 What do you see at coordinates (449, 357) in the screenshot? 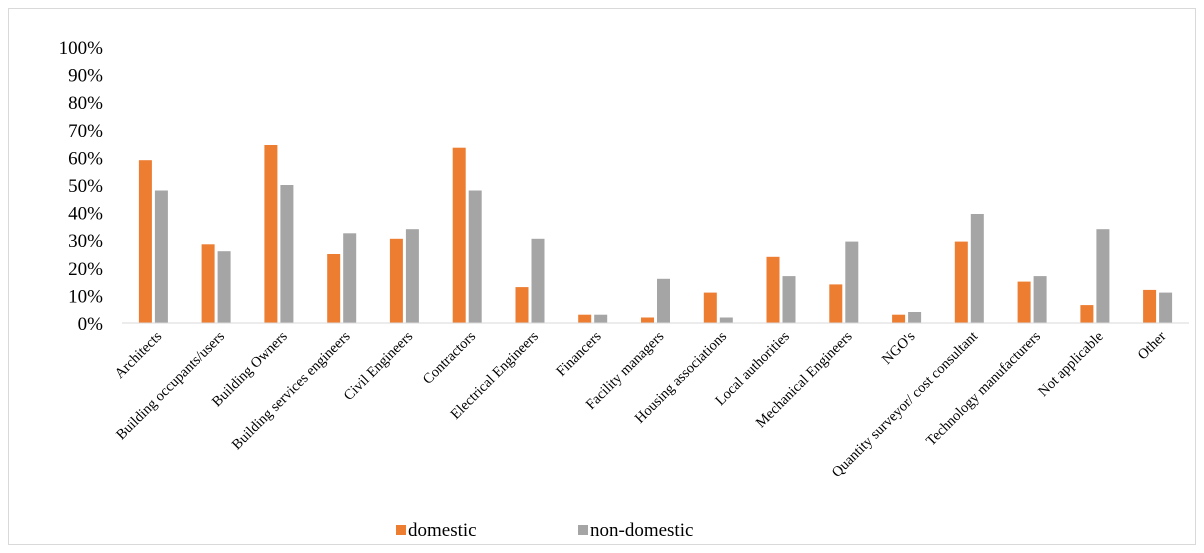
I see `x-tick-label: Contractors` at bounding box center [449, 357].